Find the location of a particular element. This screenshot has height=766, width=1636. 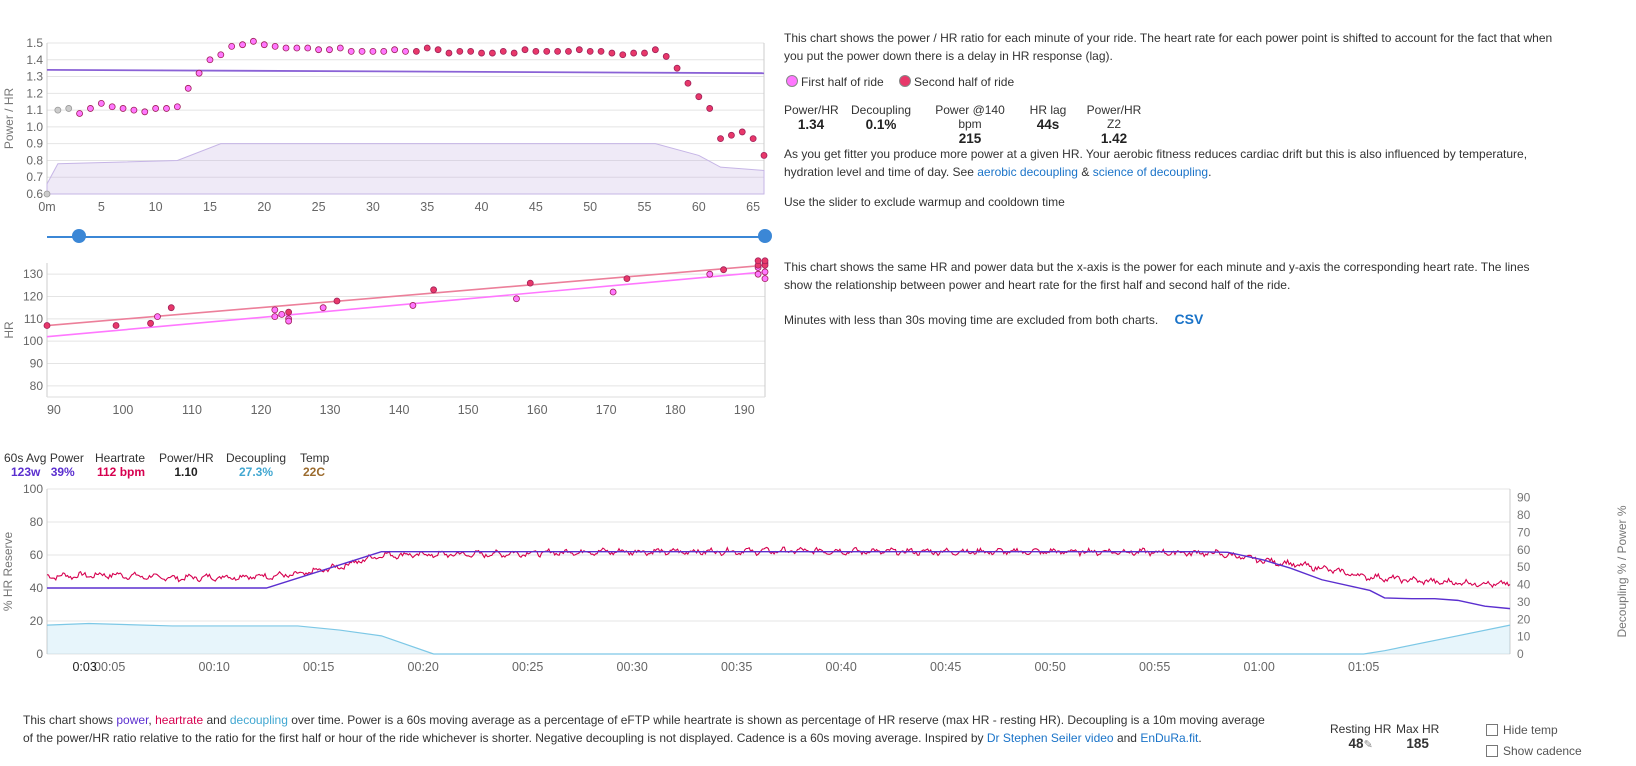

show-cadence-label: Show cadence is located at coordinates (1542, 751).